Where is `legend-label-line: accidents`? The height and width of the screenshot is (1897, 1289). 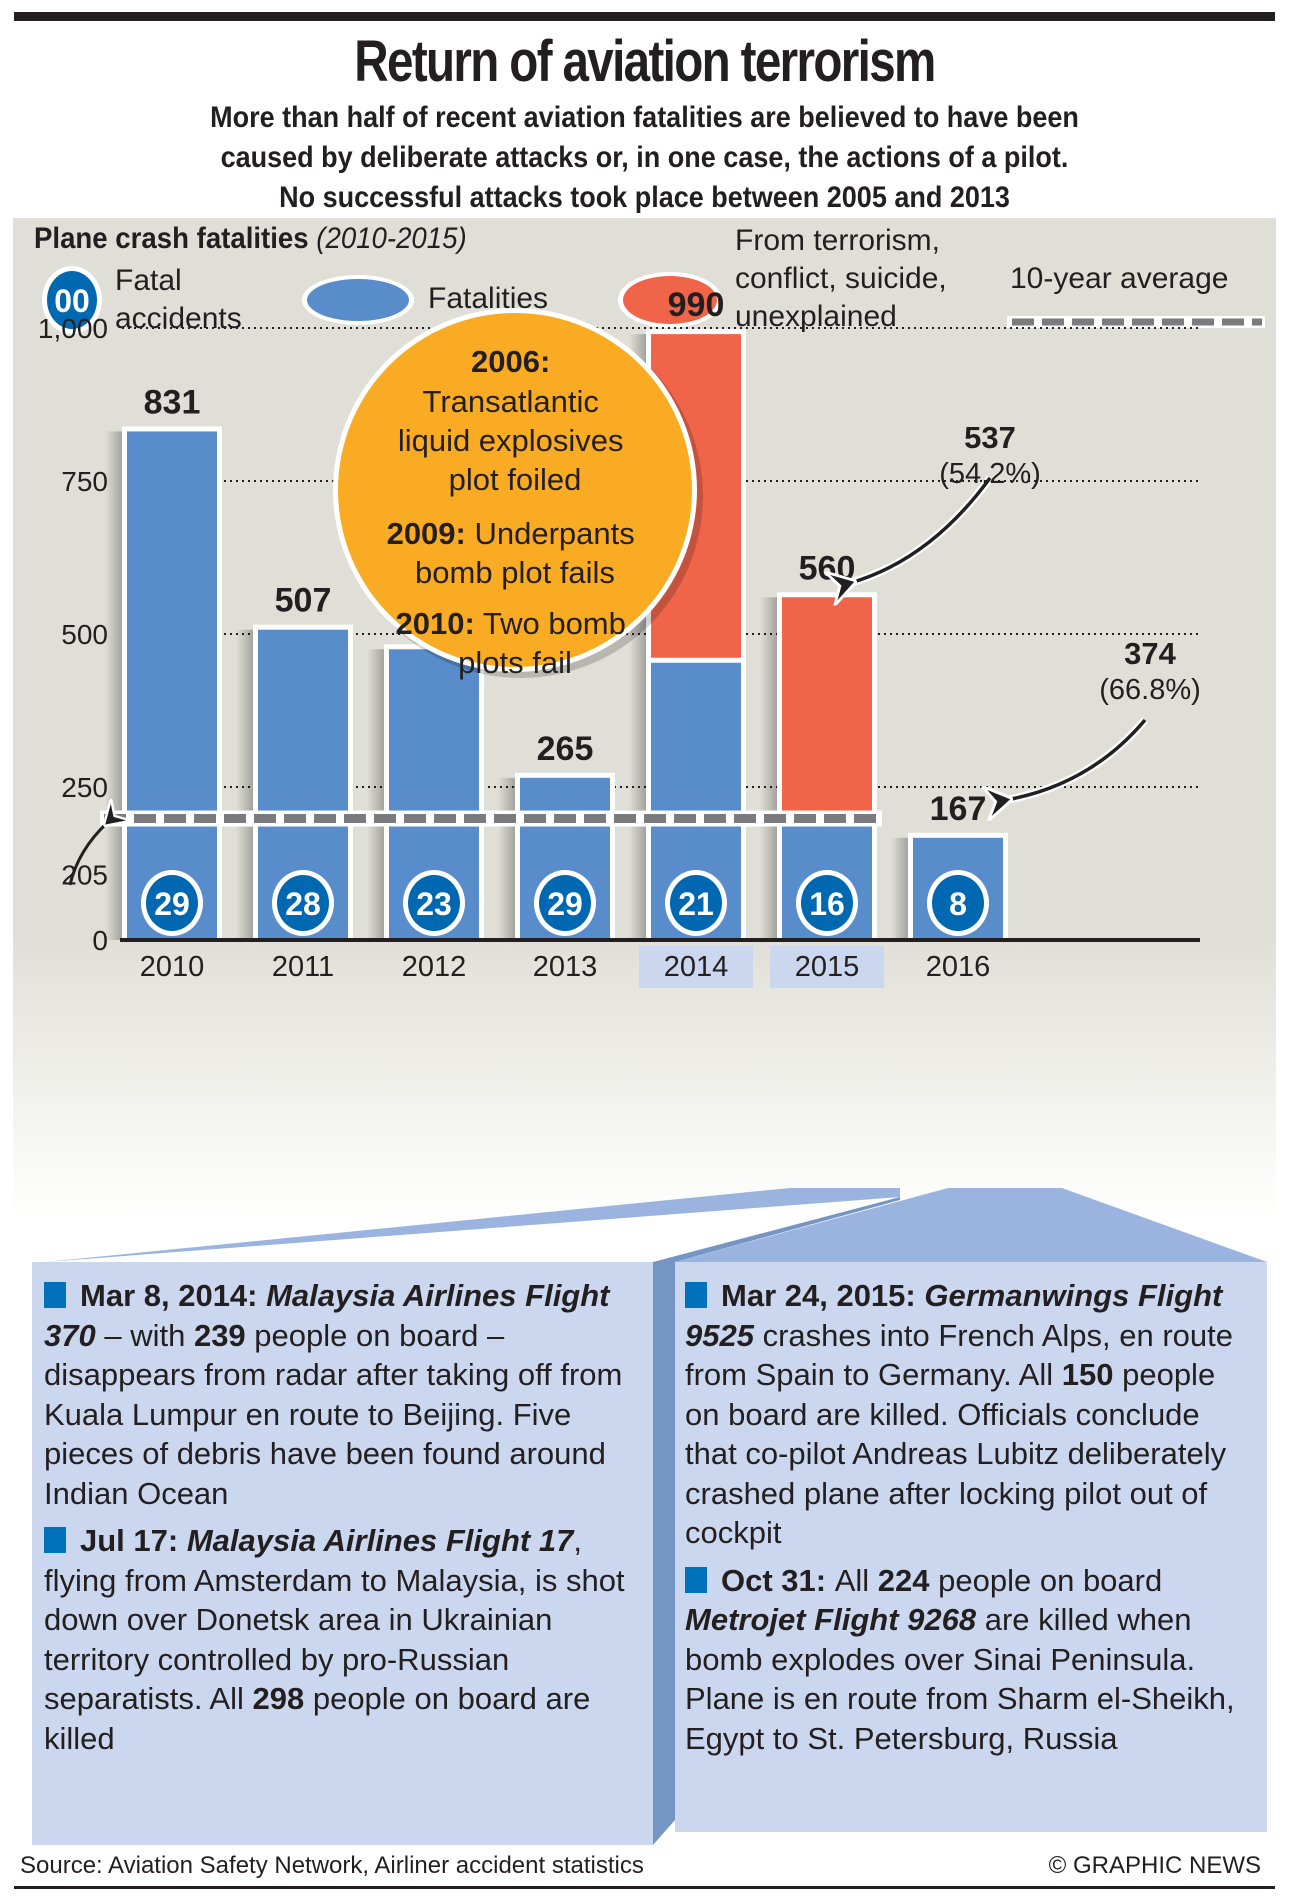 legend-label-line: accidents is located at coordinates (178, 318).